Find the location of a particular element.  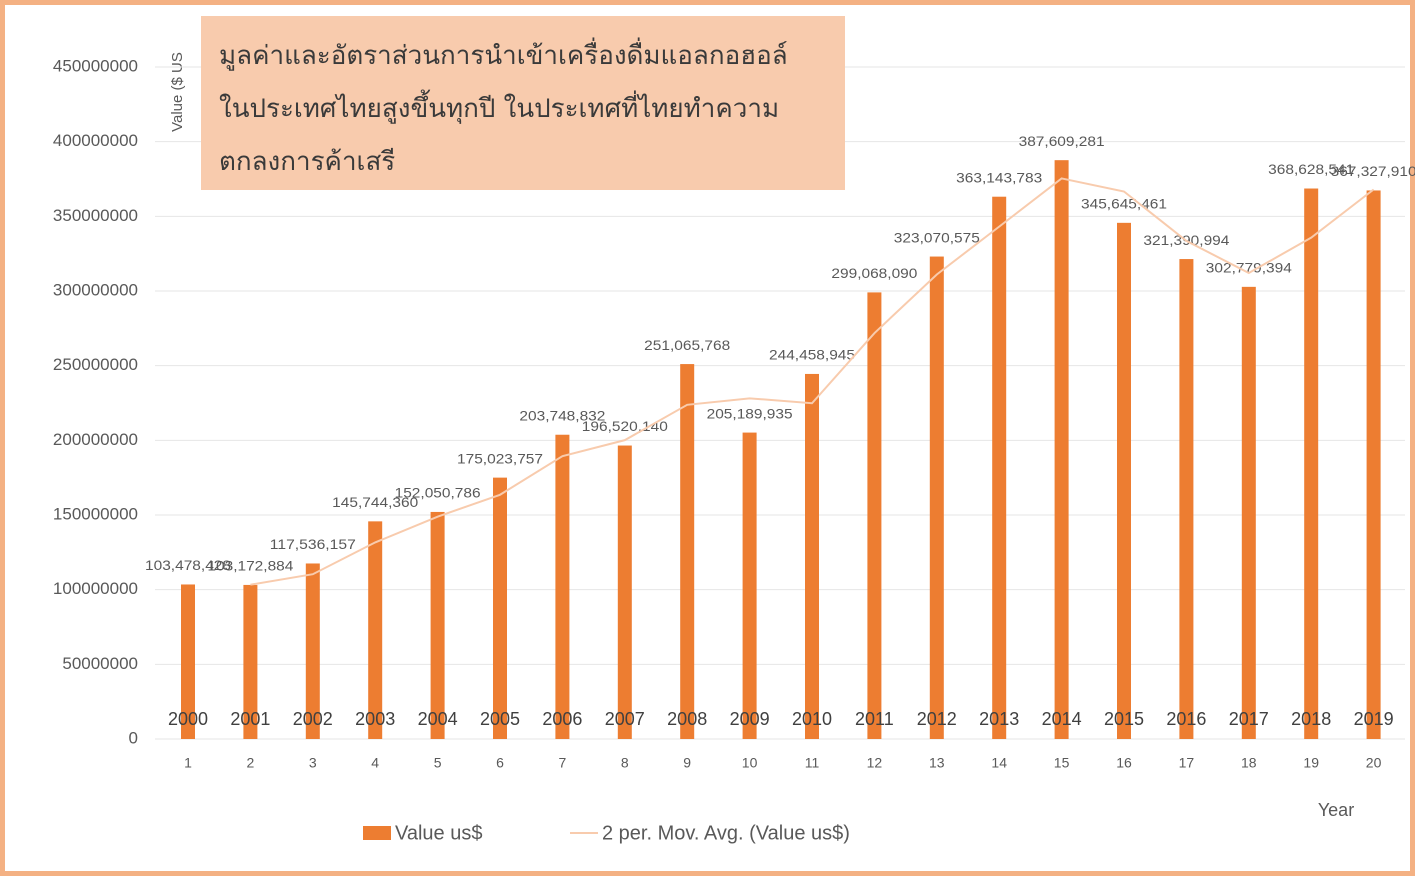

x-tick-label: 10 is located at coordinates (750, 763).